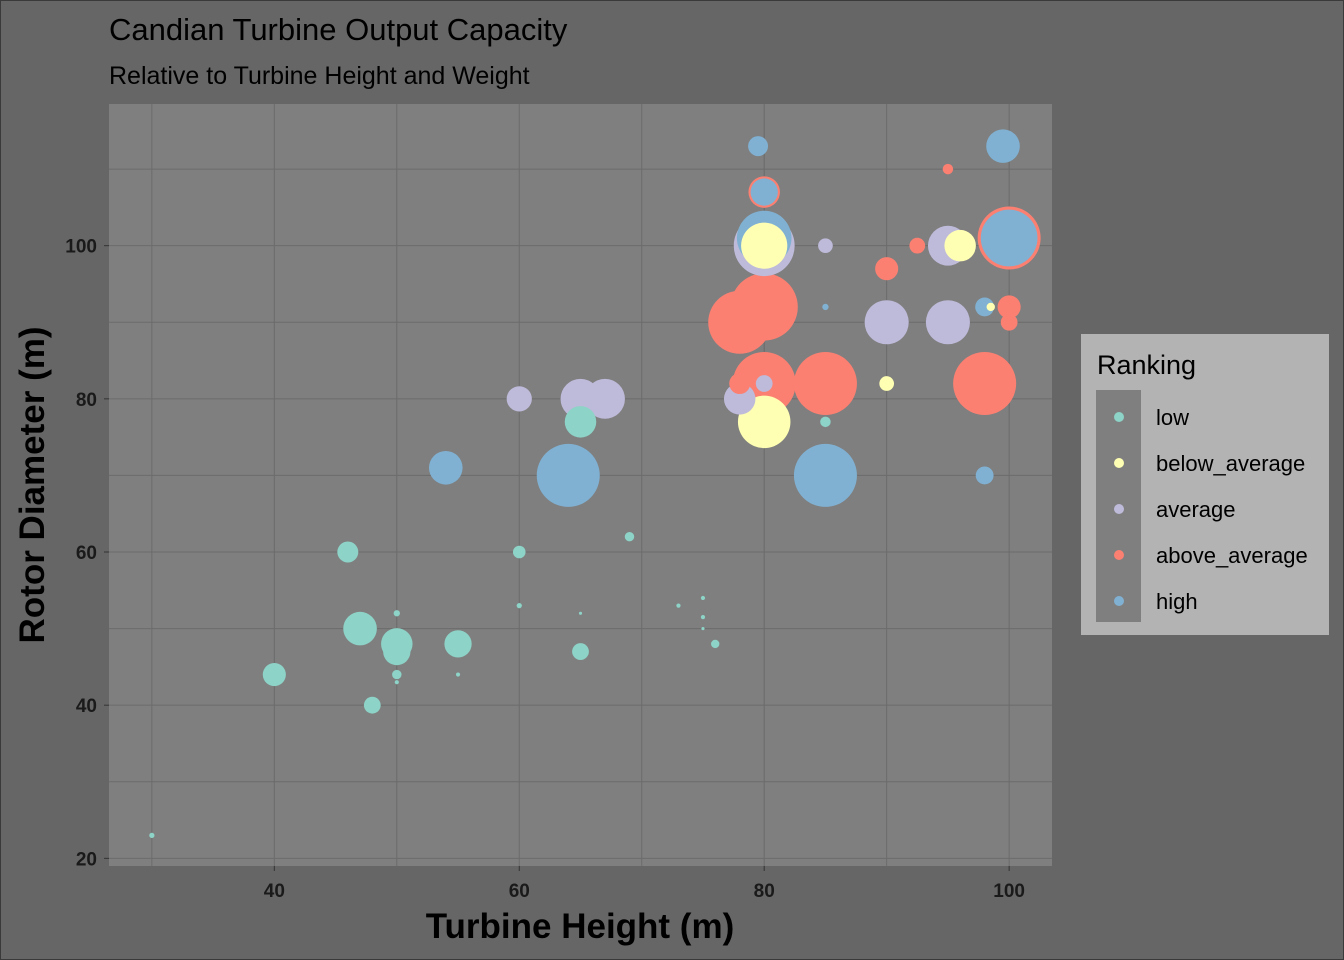 Image resolution: width=1344 pixels, height=960 pixels. Describe the element at coordinates (319, 76) in the screenshot. I see `chart-subtitle: Relative to Turbine Height and Weight` at that location.